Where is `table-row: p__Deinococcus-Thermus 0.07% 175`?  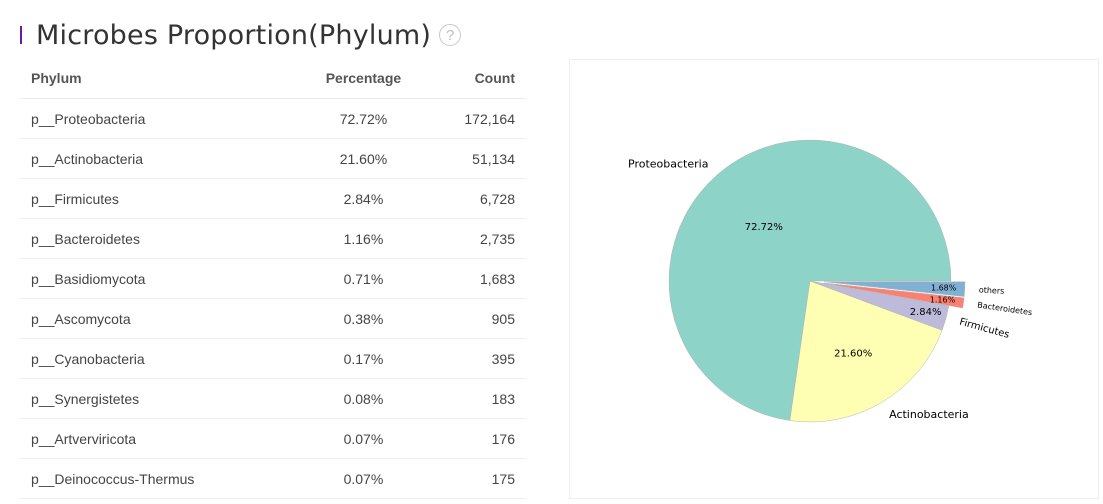 table-row: p__Deinococcus-Thermus 0.07% 175 is located at coordinates (273, 478).